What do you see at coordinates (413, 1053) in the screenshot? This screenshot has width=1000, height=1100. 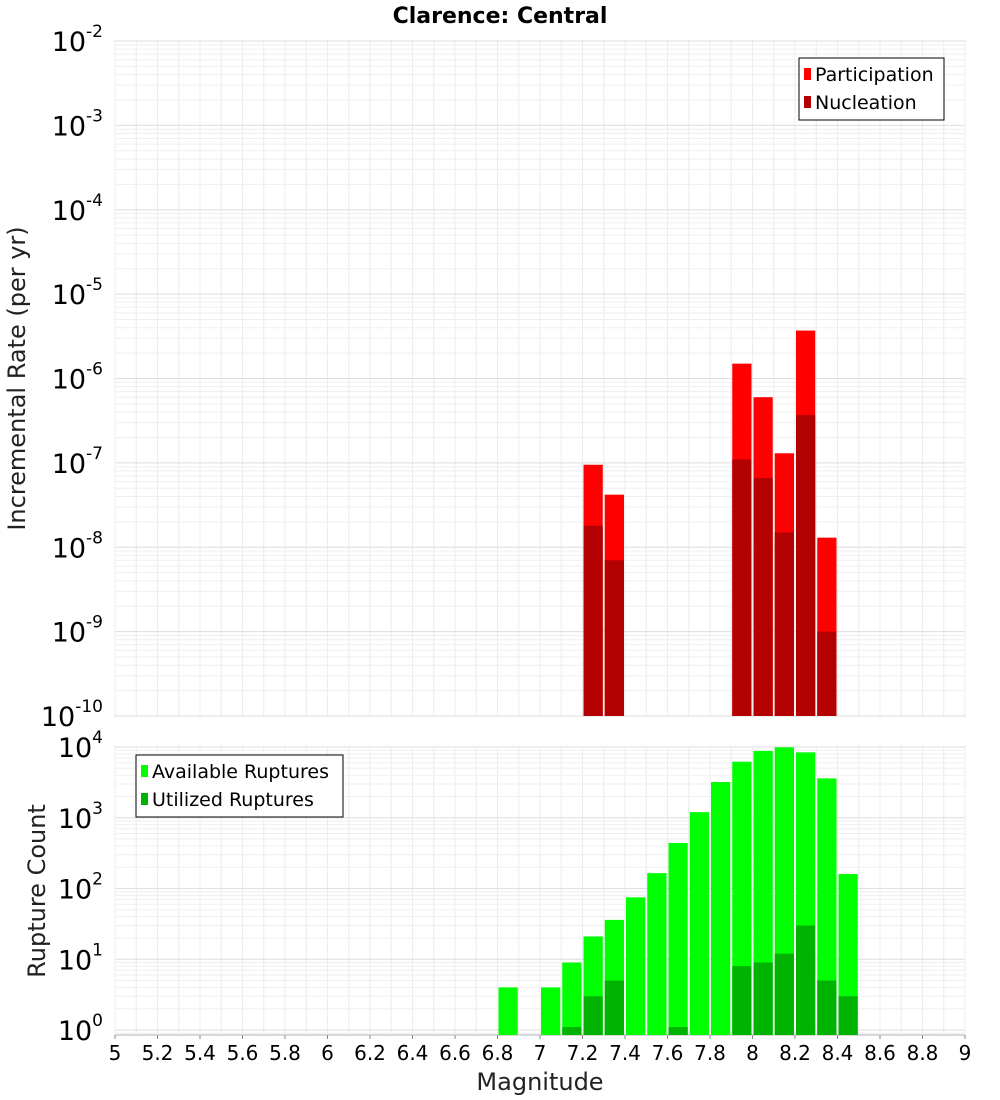 I see `x-tick-label: 6.4` at bounding box center [413, 1053].